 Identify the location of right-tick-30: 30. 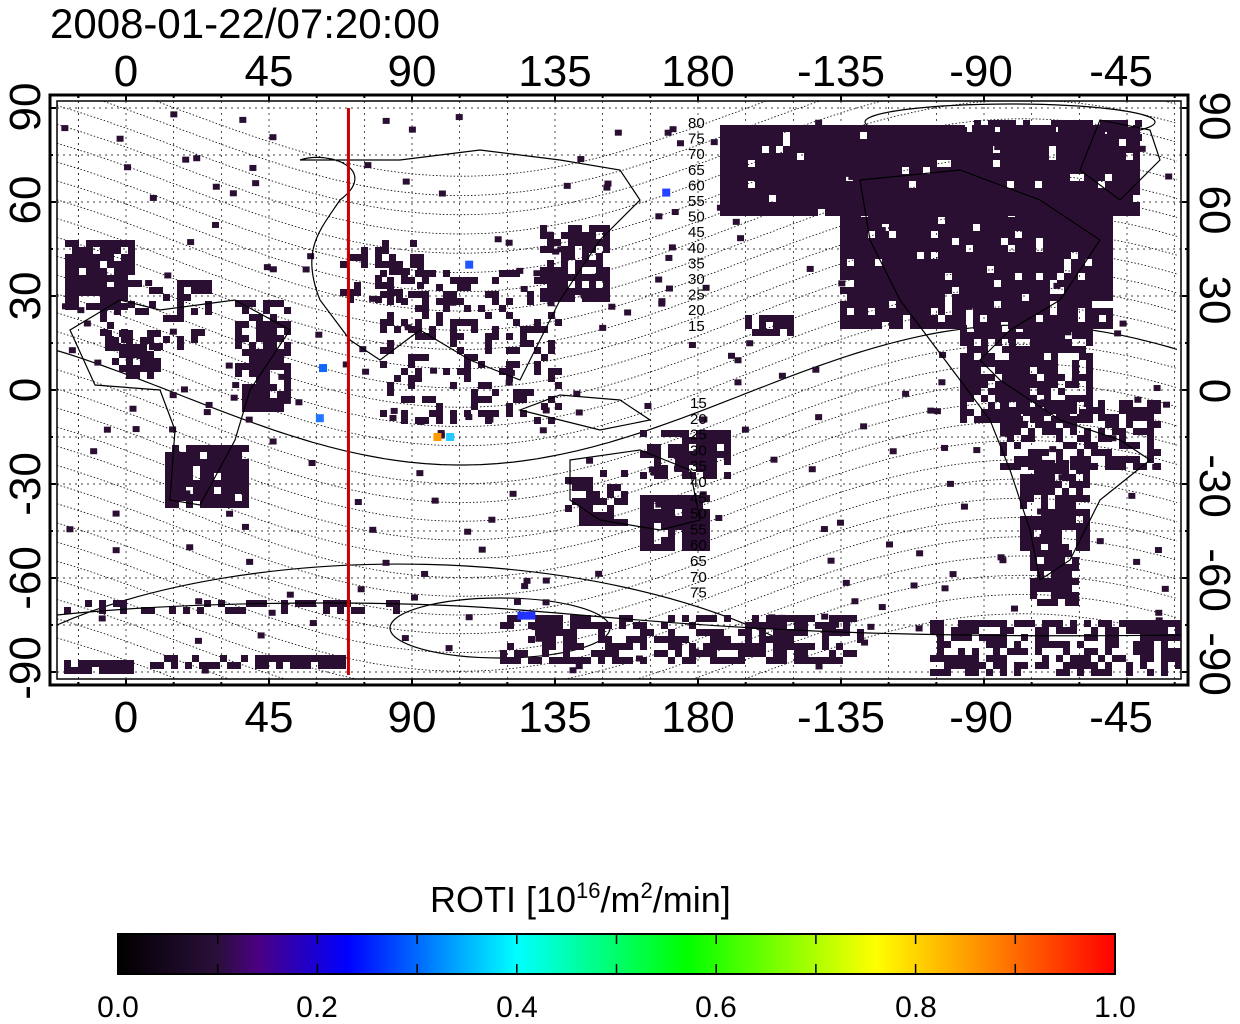
(1214, 300).